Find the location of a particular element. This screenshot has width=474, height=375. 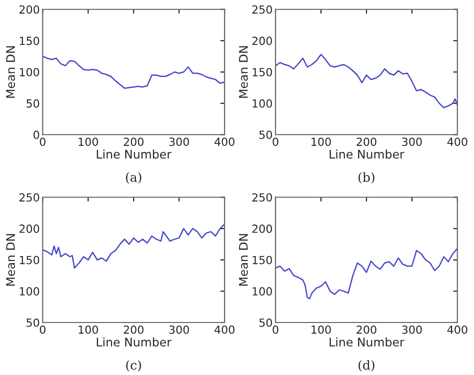

y-tick-label: 0 is located at coordinates (37, 135).